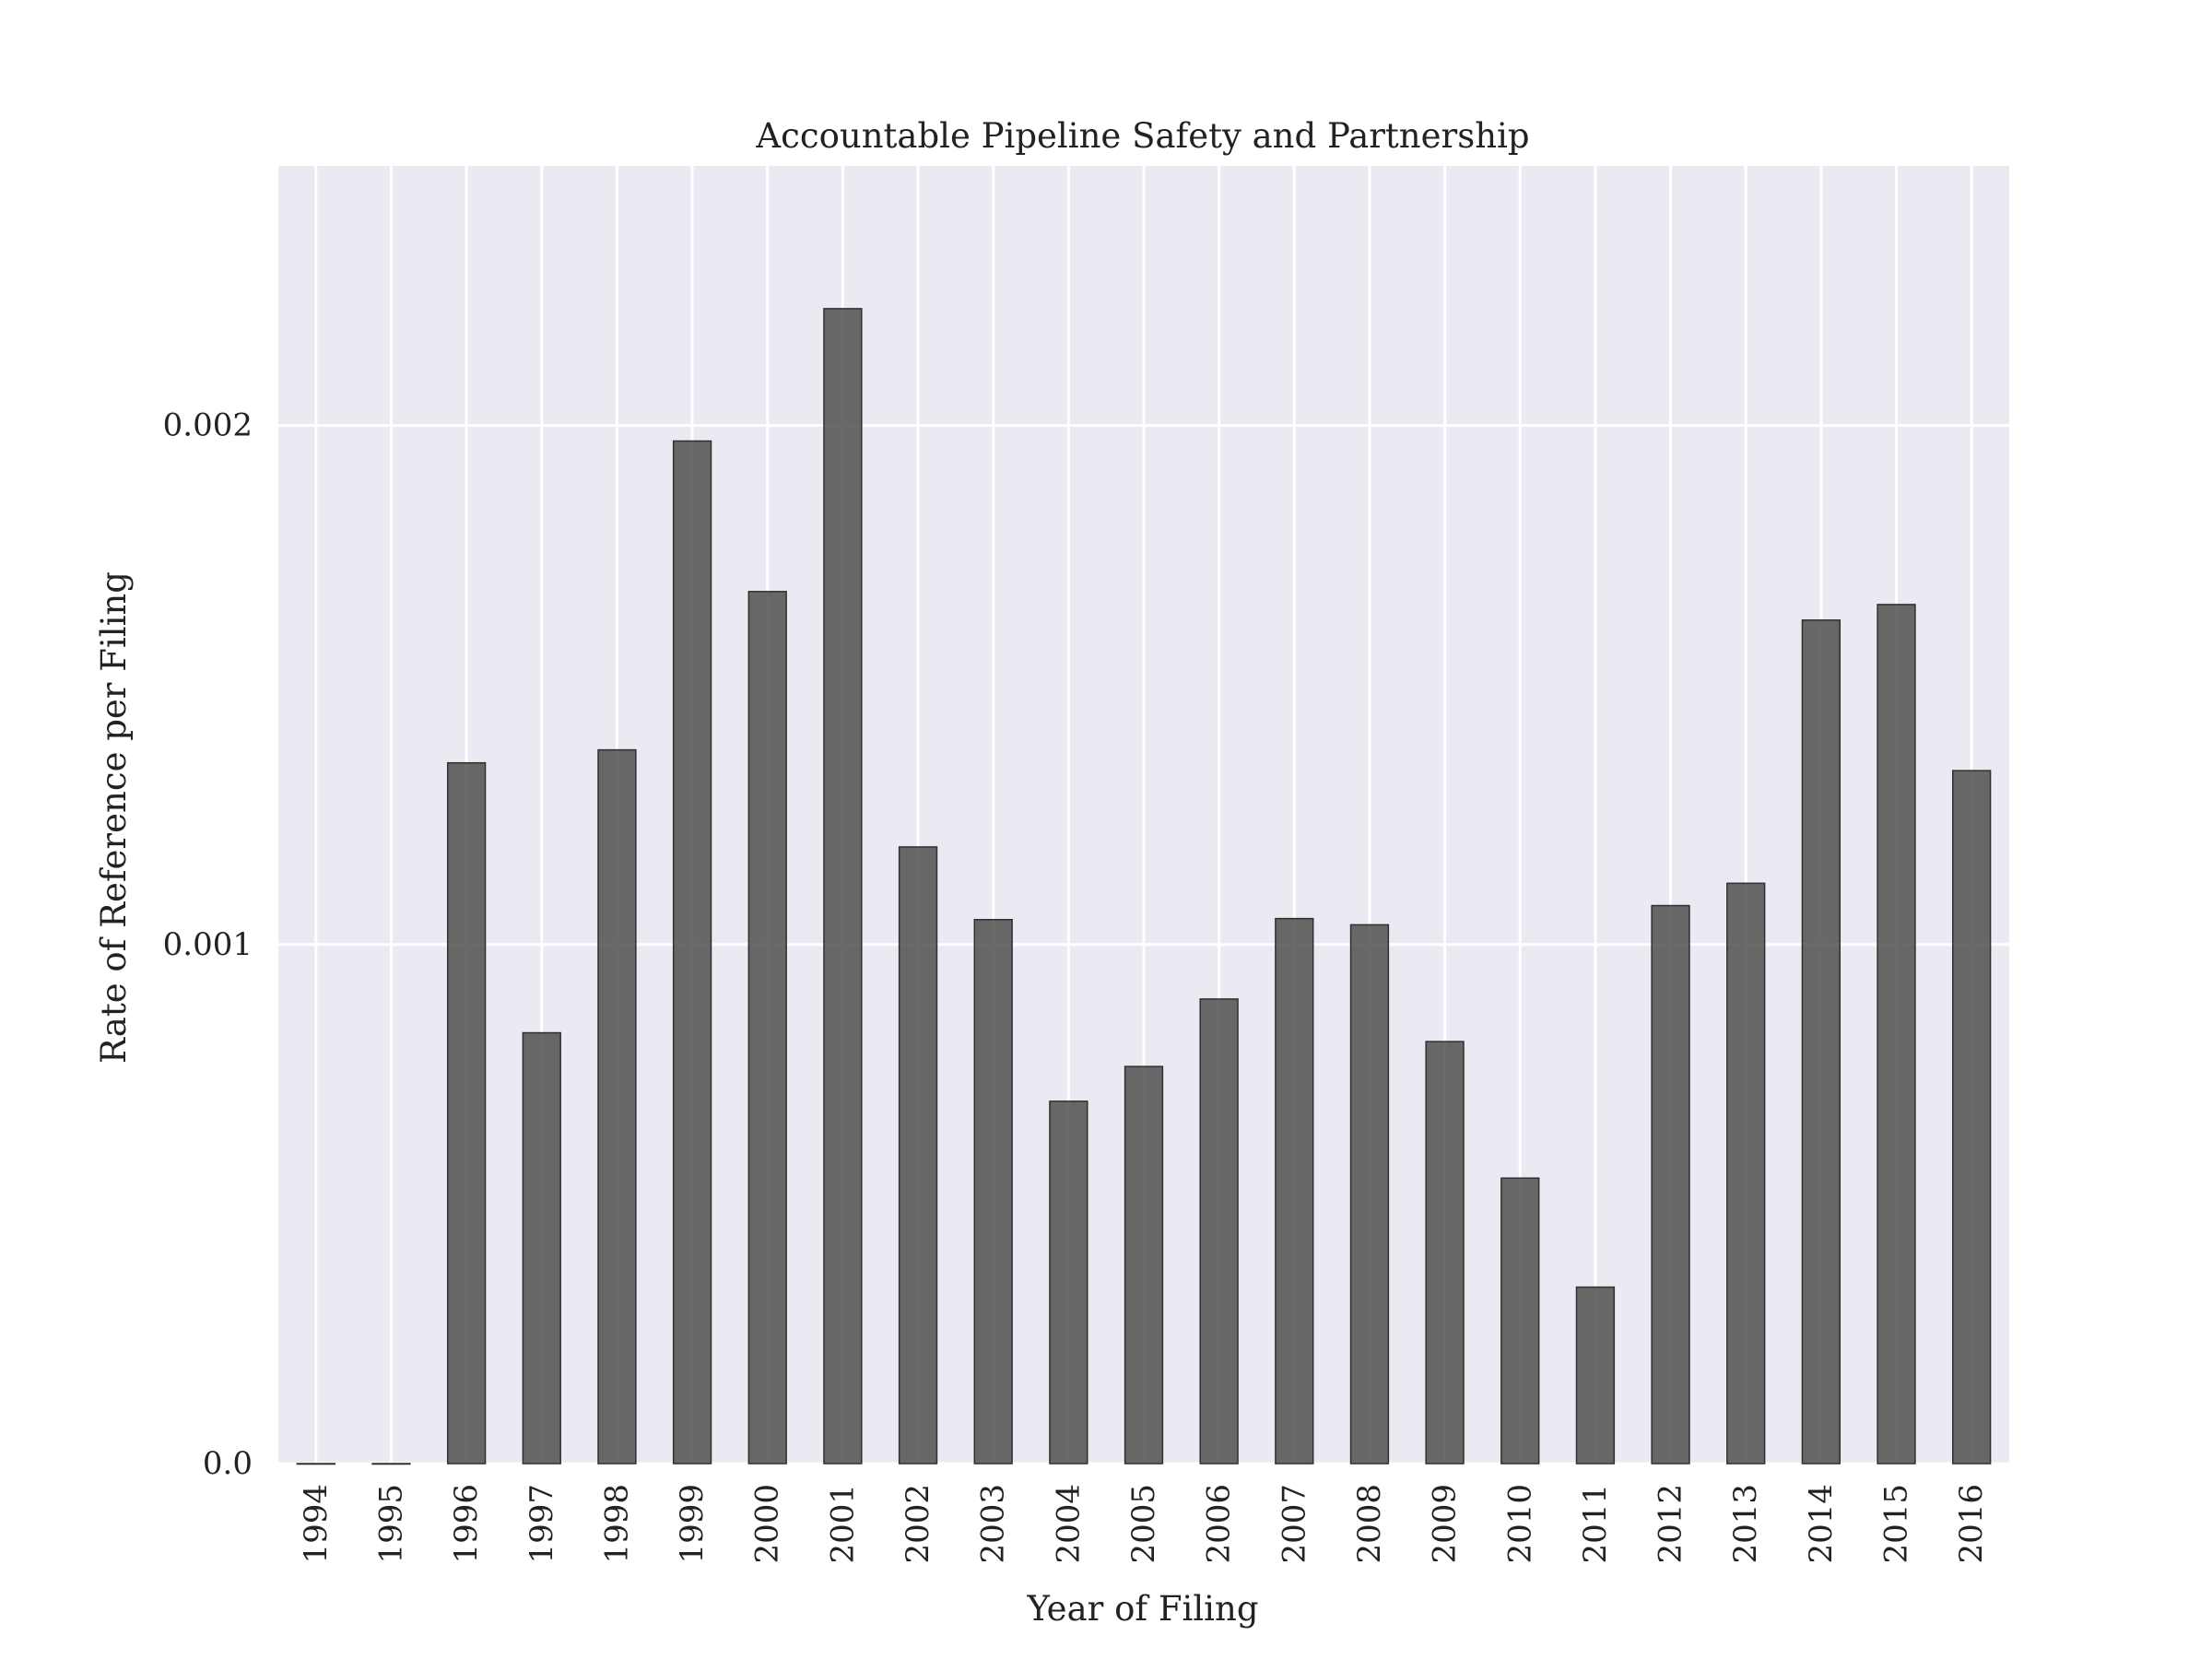 Image resolution: width=2212 pixels, height=1659 pixels. I want to click on bar-2013, so click(1746, 1173).